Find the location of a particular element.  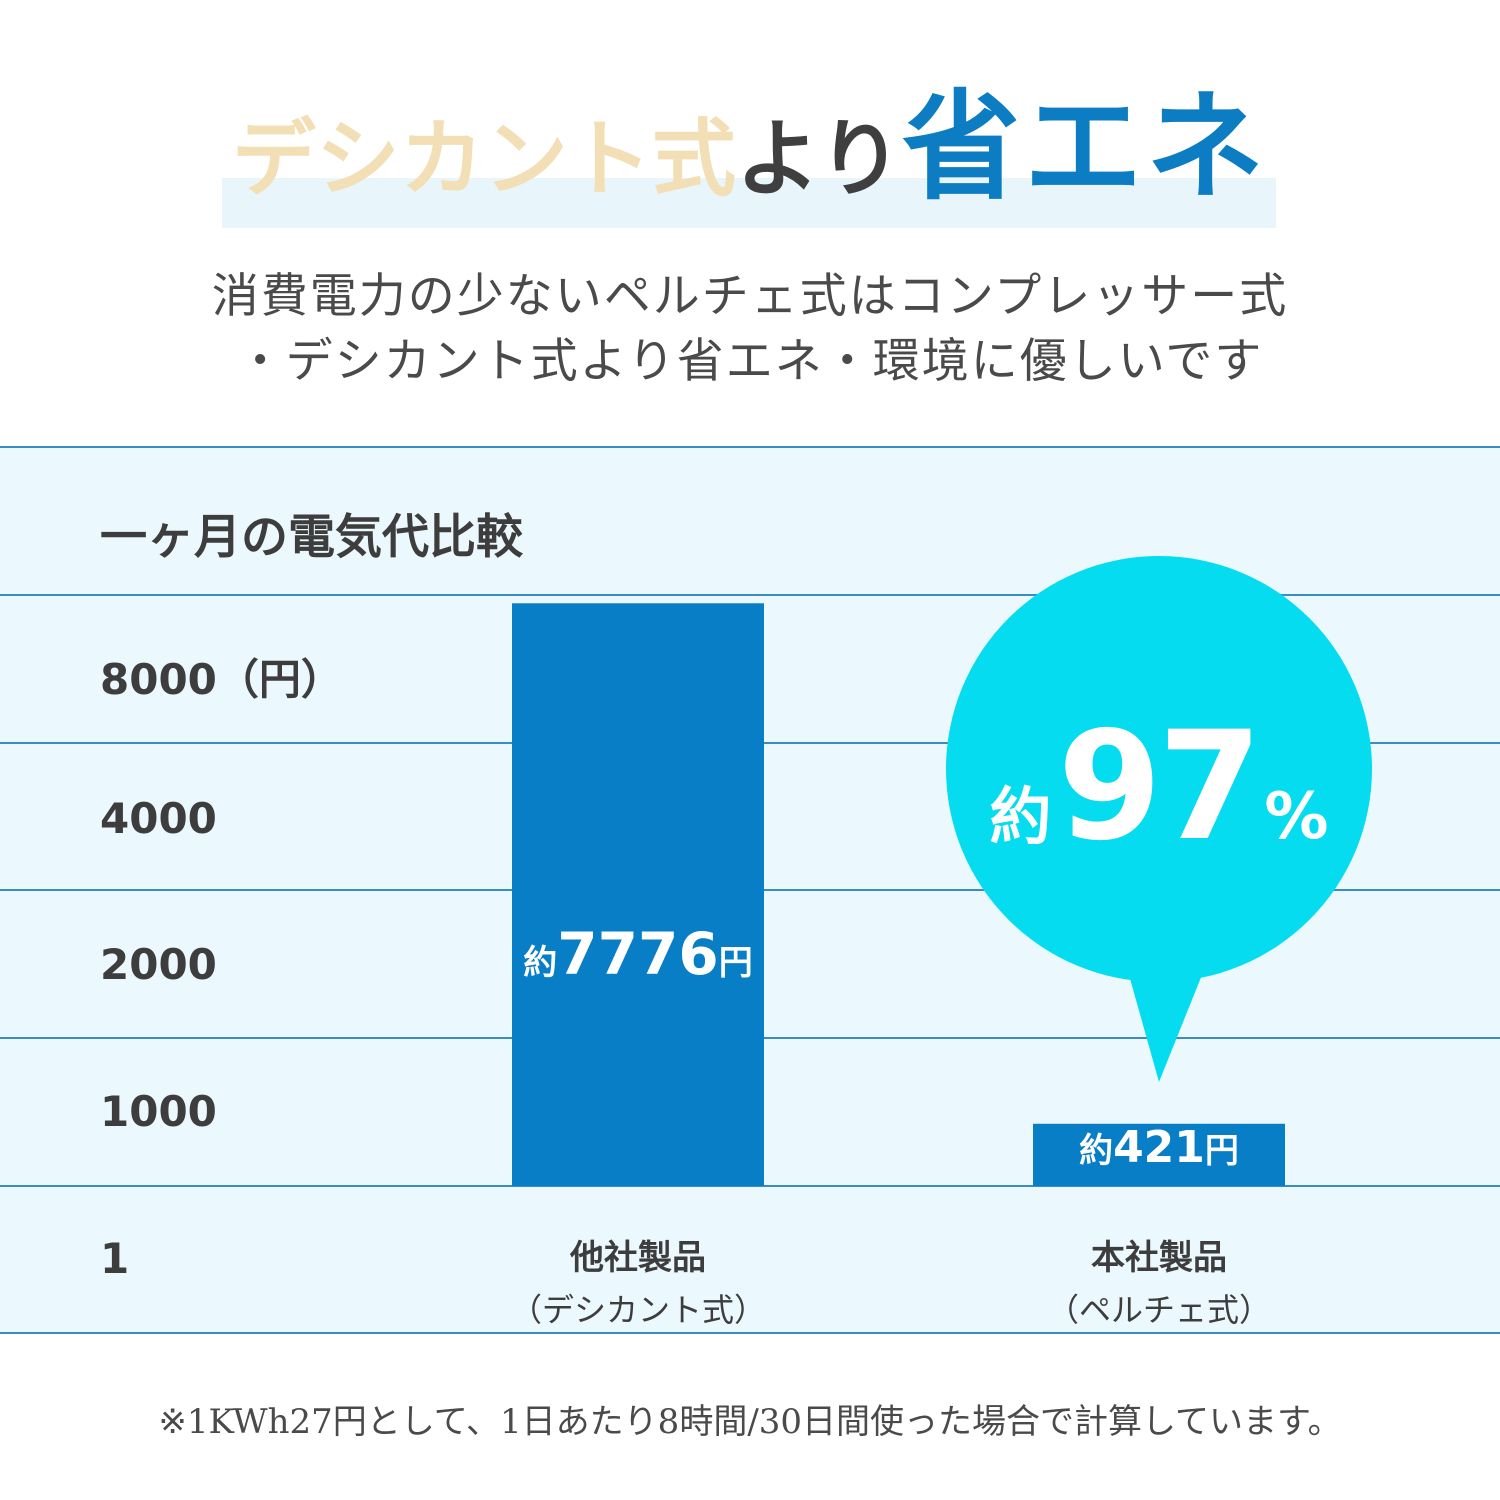

subtitle-line-2: ・デシカント式より省エネ・環境に優しいです is located at coordinates (750, 361).